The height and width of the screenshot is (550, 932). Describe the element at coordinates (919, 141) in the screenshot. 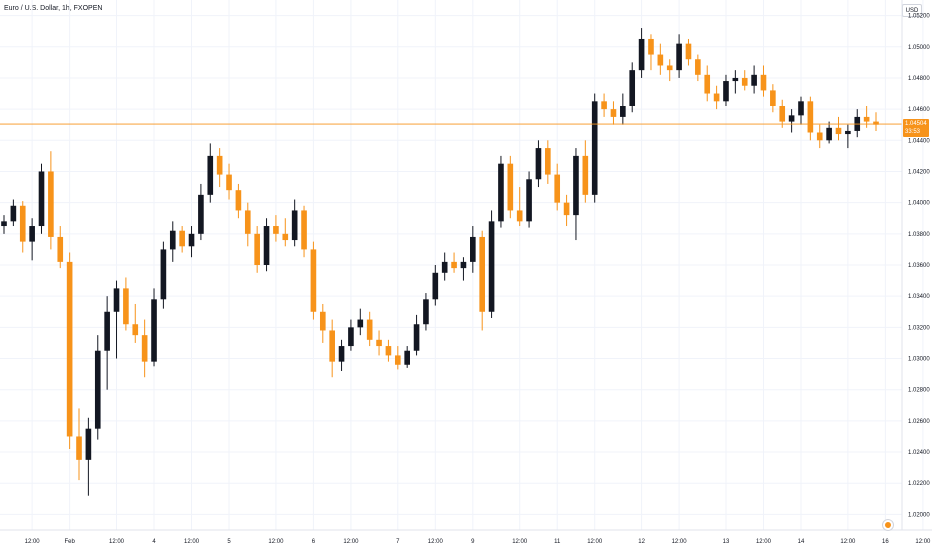

I see `price-tick-label: 1.04400` at that location.